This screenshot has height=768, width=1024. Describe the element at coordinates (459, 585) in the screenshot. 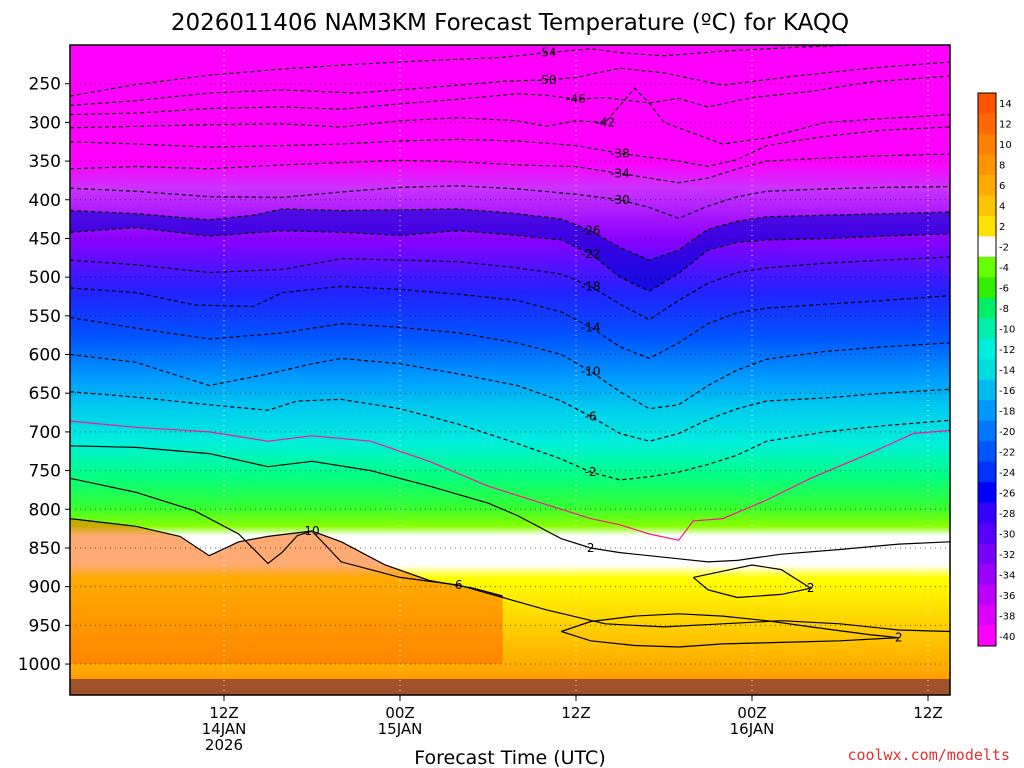

I see `contour-label-17: 6` at that location.